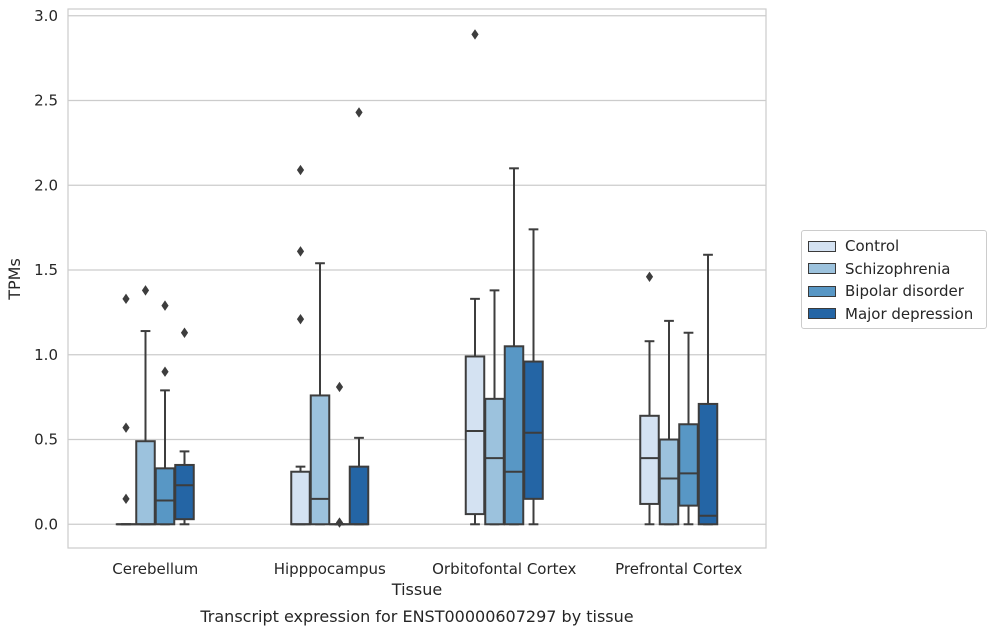 This screenshot has height=634, width=997. I want to click on y-tick-label: 0.5, so click(46, 440).